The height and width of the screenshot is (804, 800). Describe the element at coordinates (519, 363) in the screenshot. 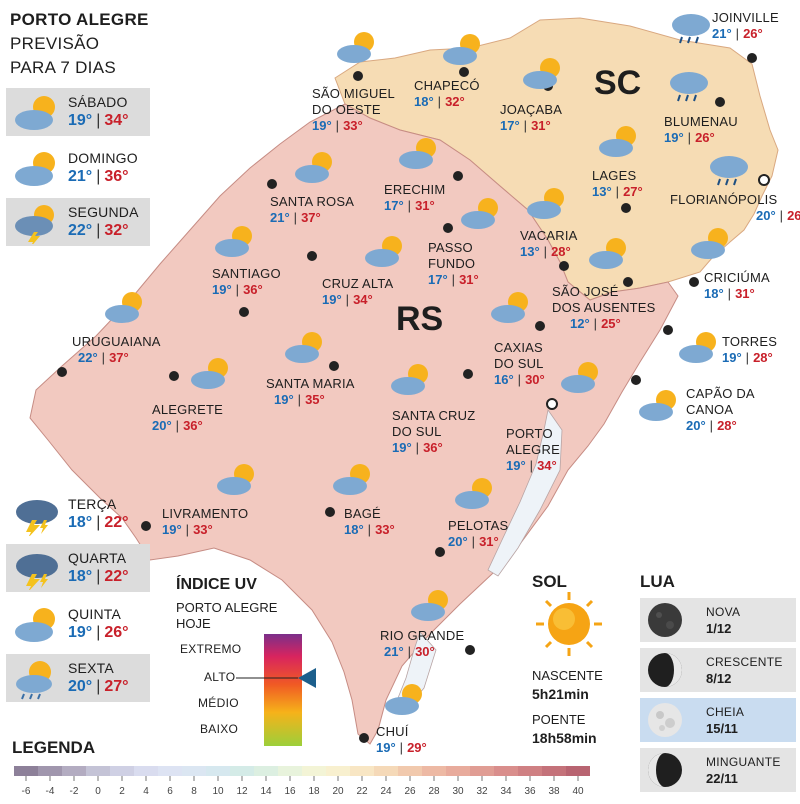

I see `city-caxias-do-sul: CAXIAS DO SUL 16° | 30°` at that location.